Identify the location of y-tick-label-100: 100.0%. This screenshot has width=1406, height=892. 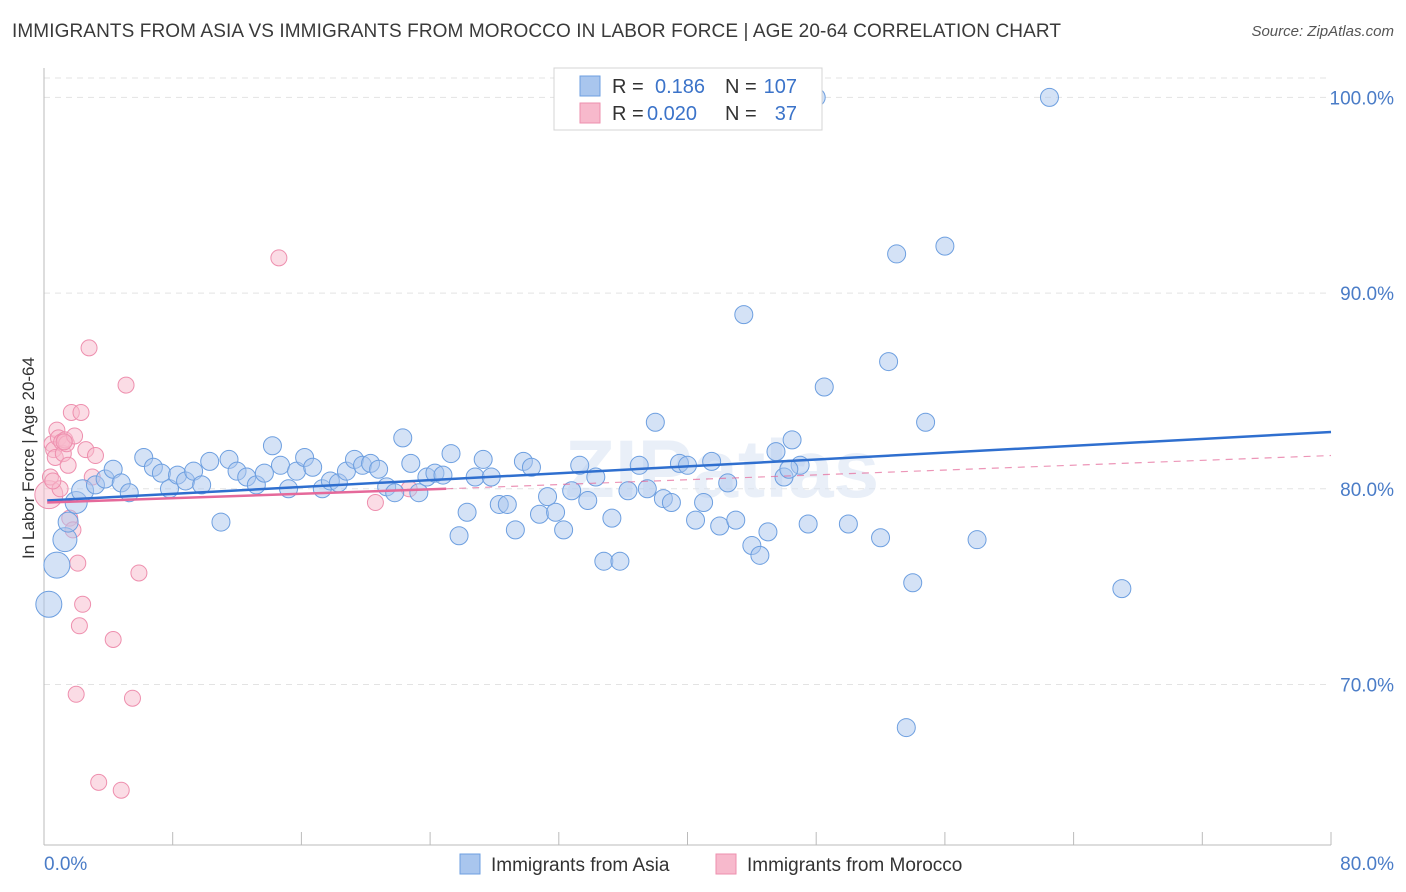
(1362, 98).